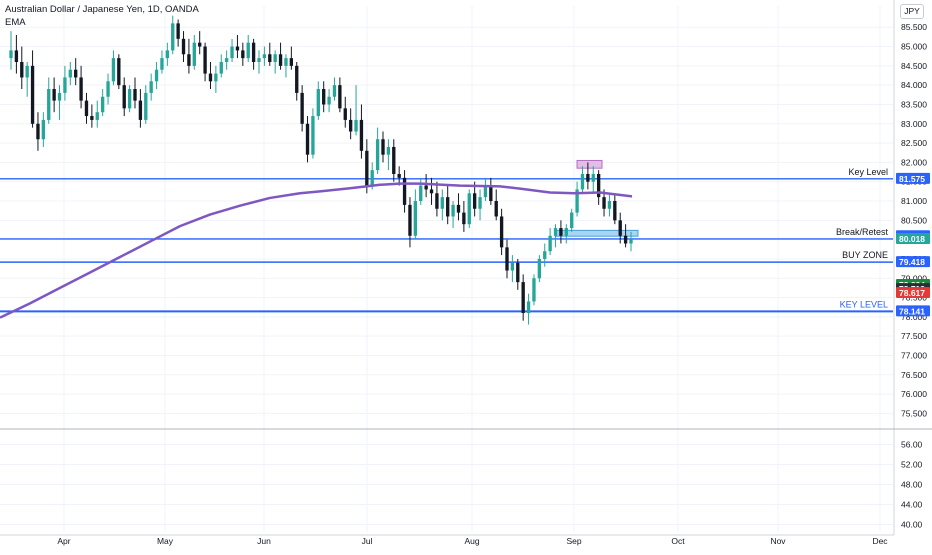  What do you see at coordinates (914, 201) in the screenshot?
I see `price-tick-label: 81.000` at bounding box center [914, 201].